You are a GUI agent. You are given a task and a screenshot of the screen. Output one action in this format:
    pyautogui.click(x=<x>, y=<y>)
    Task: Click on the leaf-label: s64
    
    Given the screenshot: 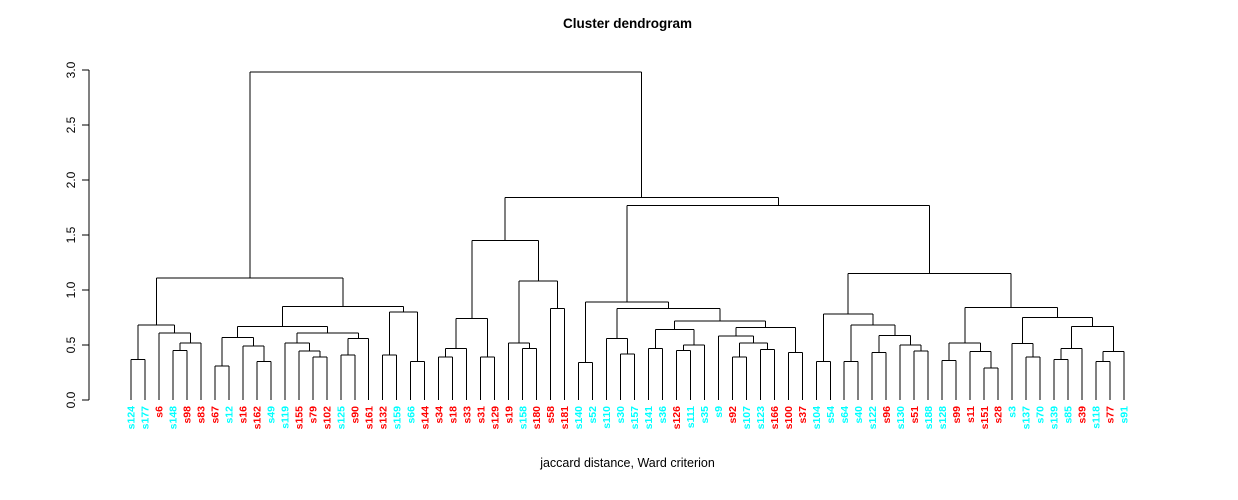 What is the action you would take?
    pyautogui.click(x=845, y=415)
    